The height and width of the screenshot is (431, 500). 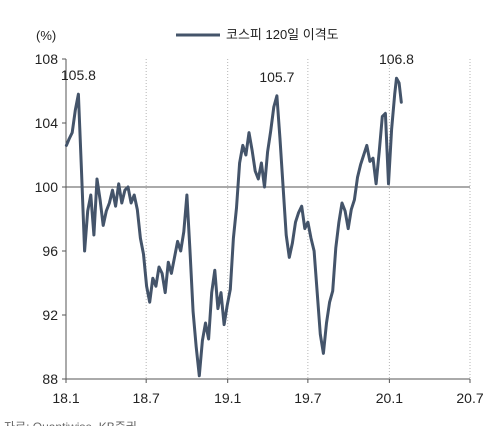 What do you see at coordinates (47, 123) in the screenshot?
I see `y-tick-label: 104` at bounding box center [47, 123].